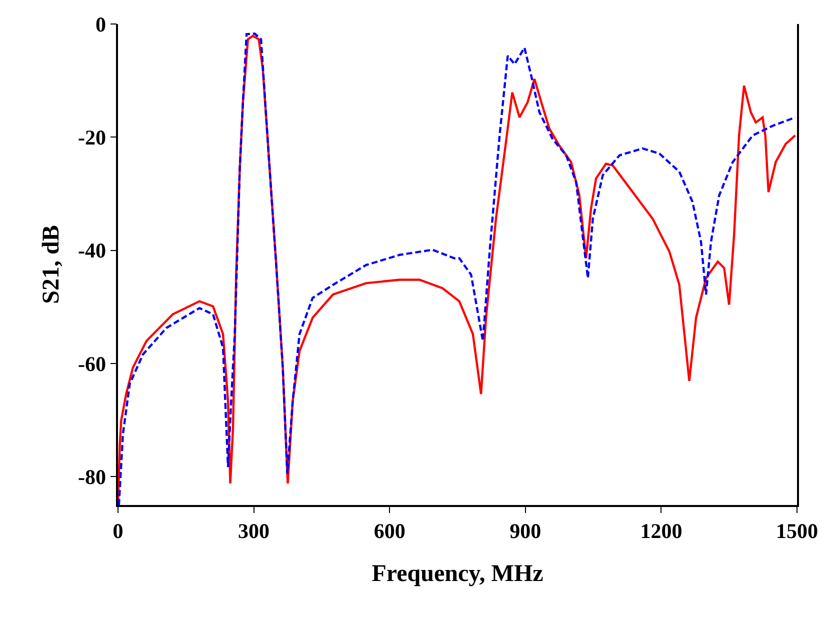 This screenshot has height=617, width=831. Describe the element at coordinates (92, 250) in the screenshot. I see `y-tick-label: -40` at that location.